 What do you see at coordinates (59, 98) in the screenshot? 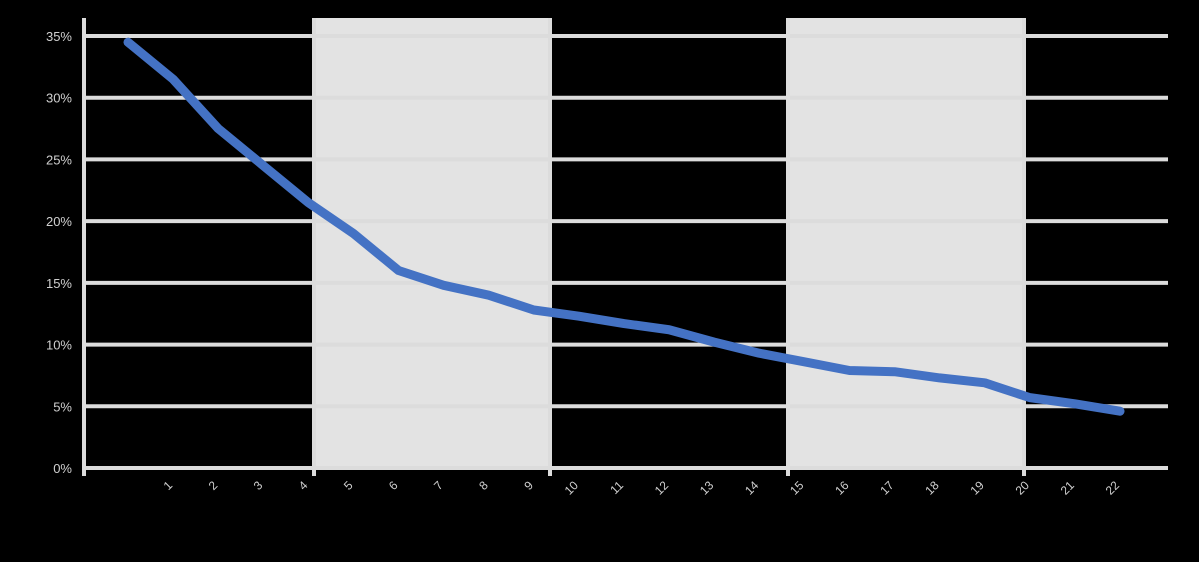
I see `y-tick-label: 30%` at bounding box center [59, 98].